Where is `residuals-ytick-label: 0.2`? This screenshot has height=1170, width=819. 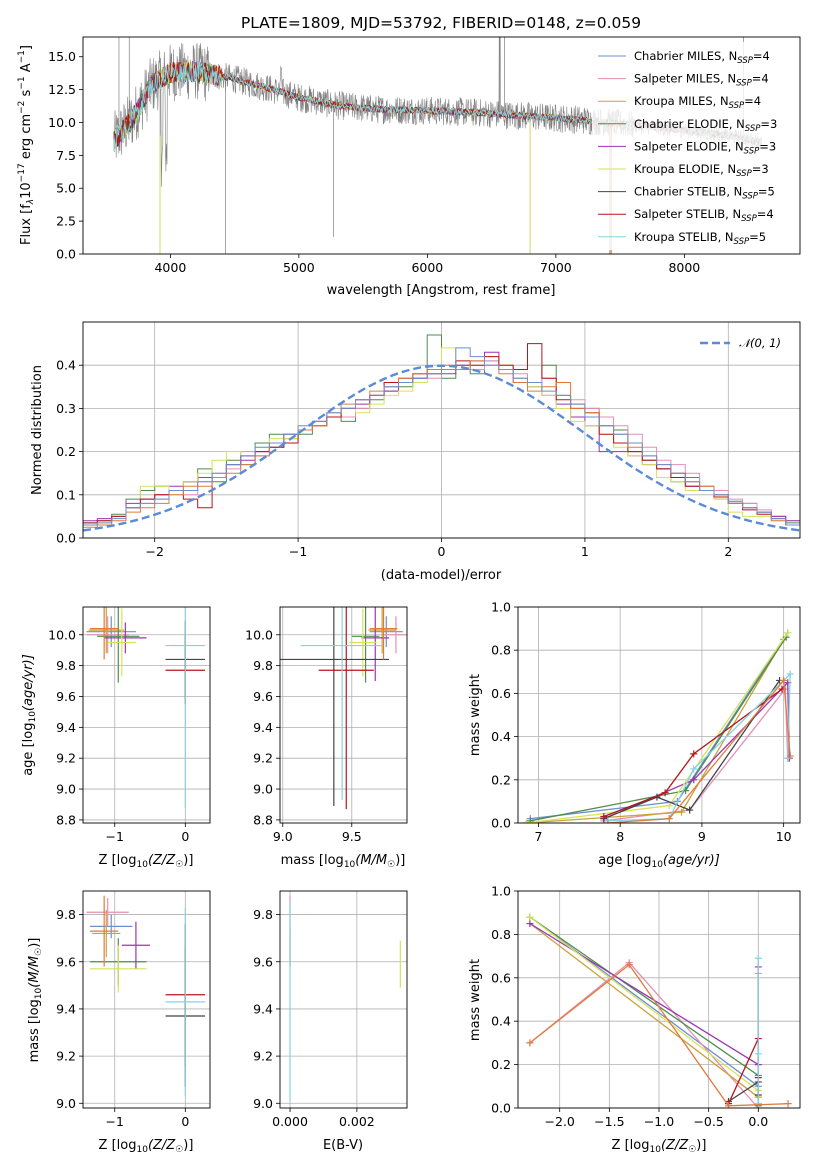
residuals-ytick-label: 0.2 is located at coordinates (66, 451).